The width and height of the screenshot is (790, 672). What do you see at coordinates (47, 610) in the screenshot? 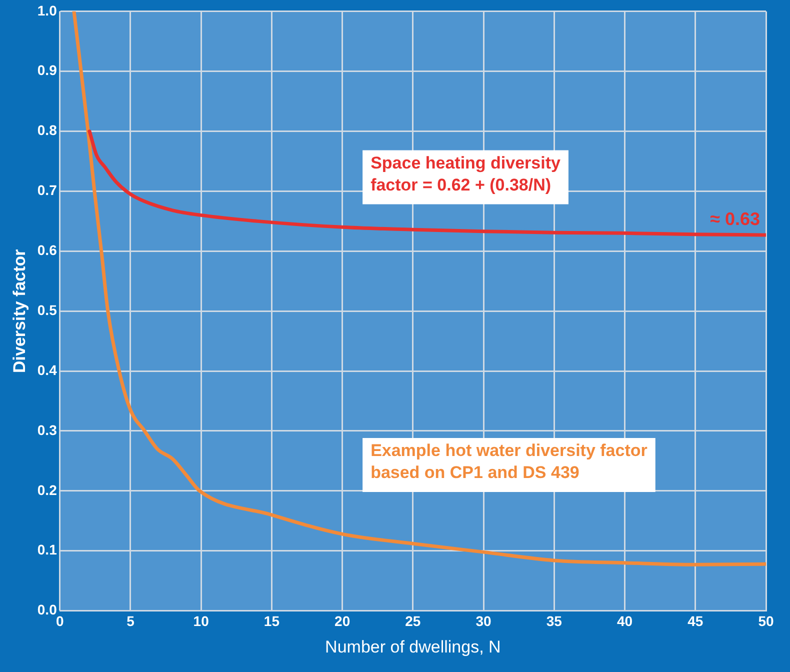
I see `y-tick-label: 0.0` at bounding box center [47, 610].